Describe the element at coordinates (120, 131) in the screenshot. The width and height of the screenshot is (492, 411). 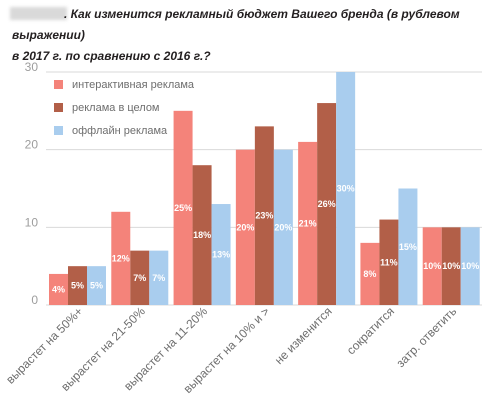
I see `legend-label: оффлайн реклама` at that location.